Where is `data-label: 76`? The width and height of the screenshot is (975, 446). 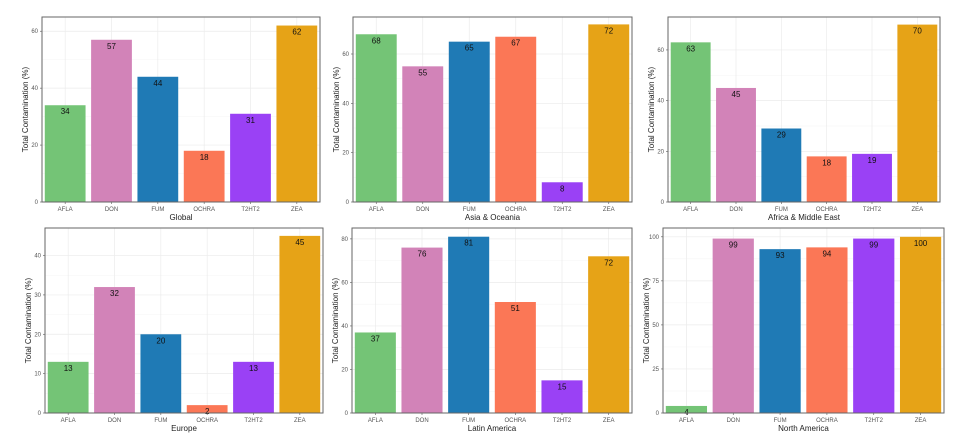 data-label: 76 is located at coordinates (422, 254).